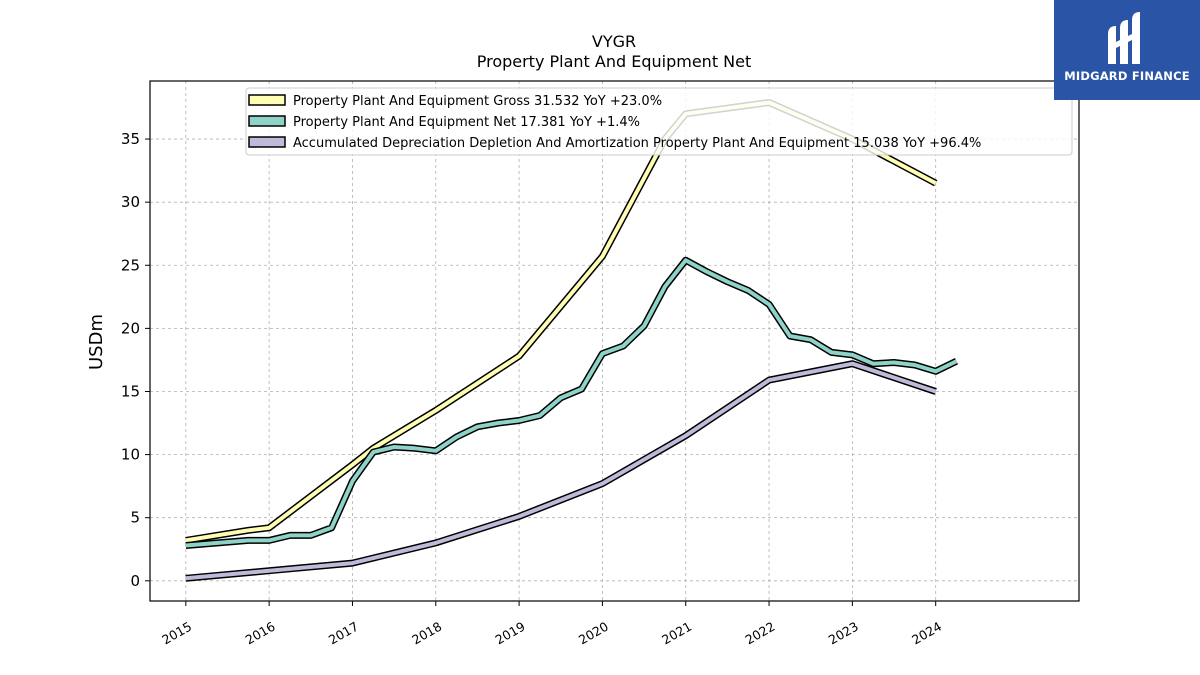 This screenshot has height=675, width=1200. Describe the element at coordinates (130, 455) in the screenshot. I see `y-tick-label: 10` at that location.